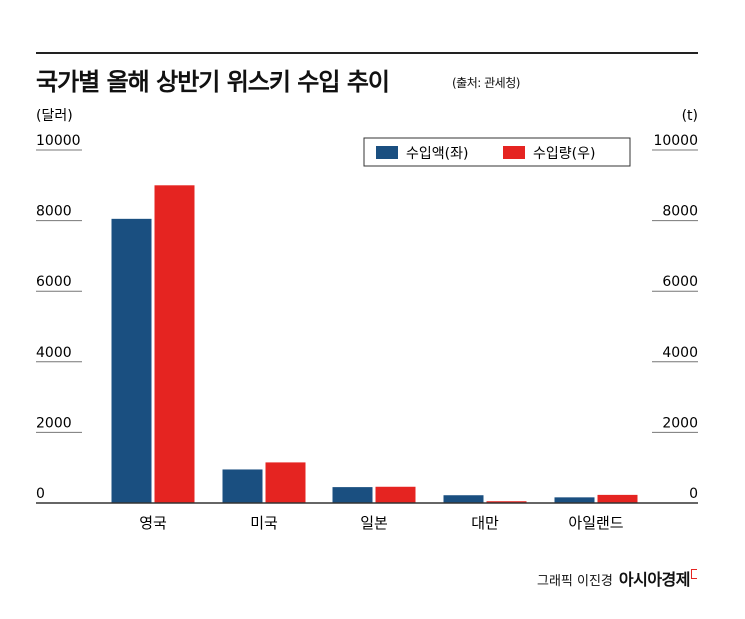 The image size is (745, 619). I want to click on legend-label-import-volume: 수입량(우), so click(564, 154).